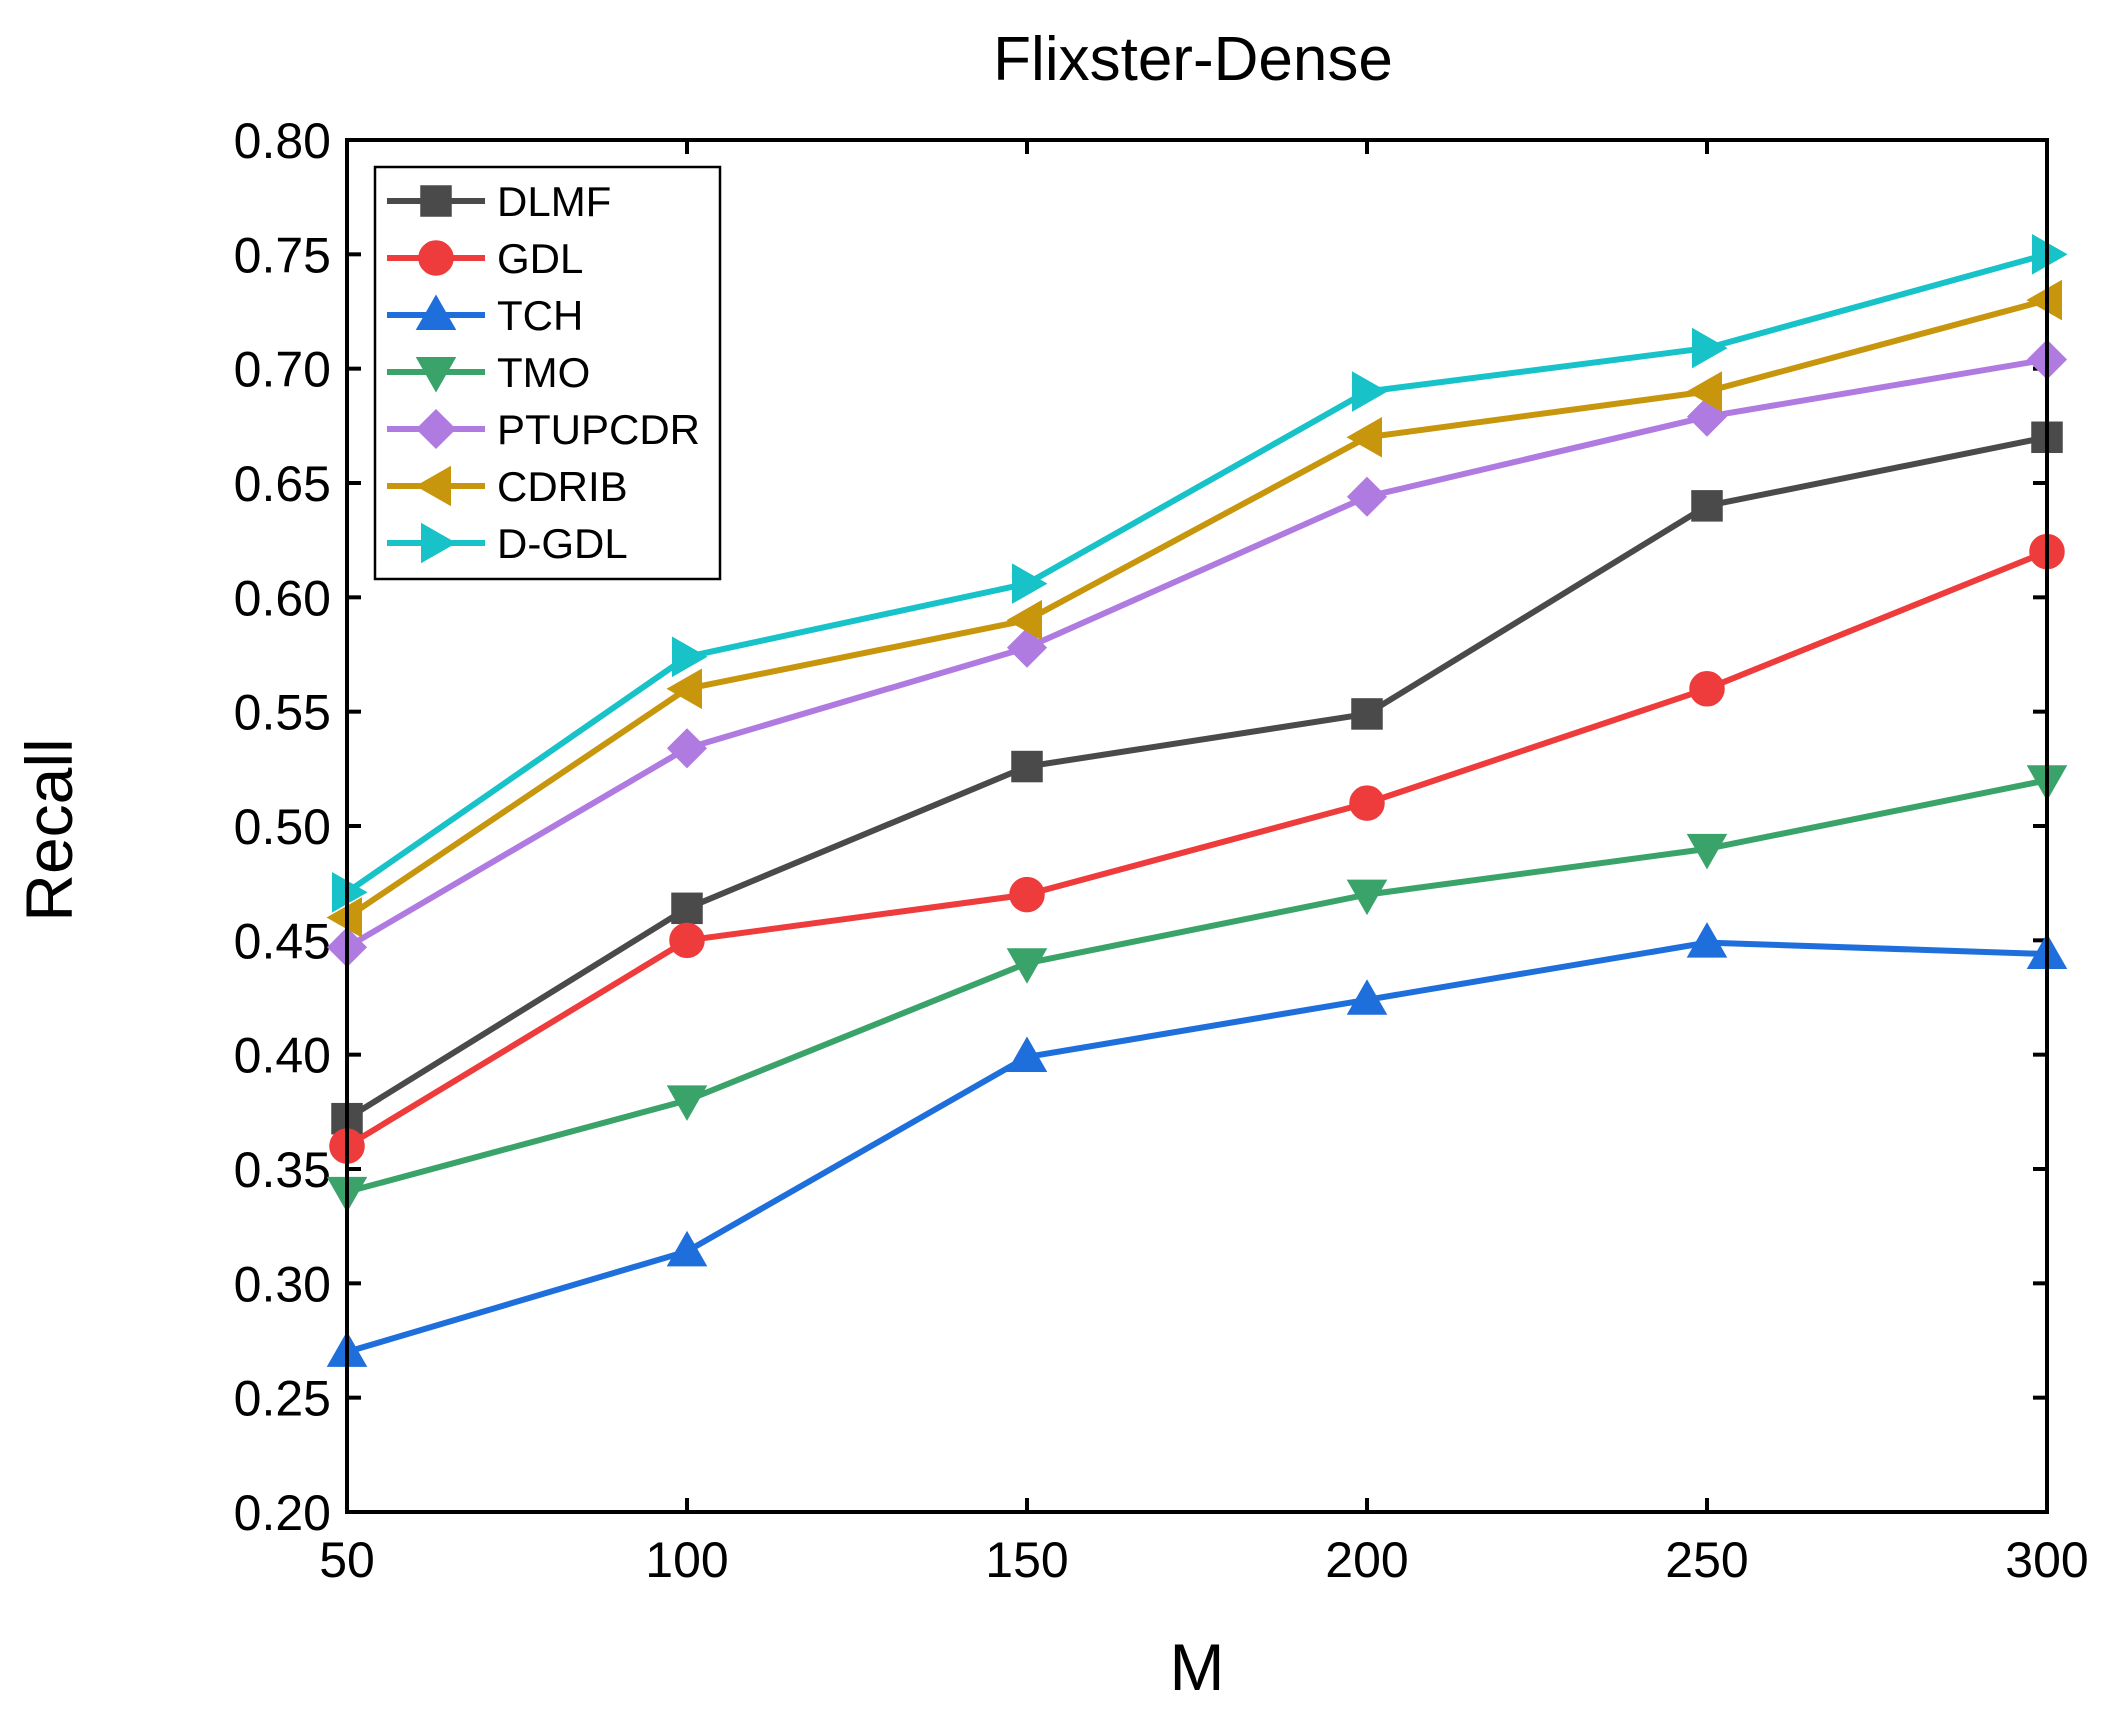 Image resolution: width=2117 pixels, height=1714 pixels. I want to click on y-tick-label: 0.55, so click(282, 713).